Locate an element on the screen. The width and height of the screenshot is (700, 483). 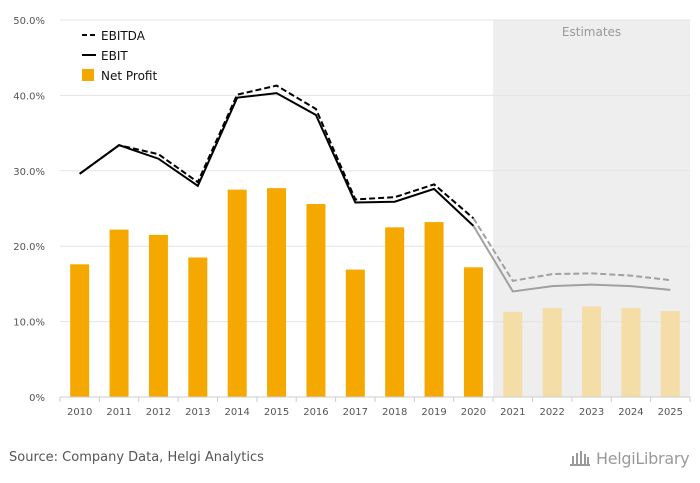
x-tick-label: 2022 is located at coordinates (551, 412).